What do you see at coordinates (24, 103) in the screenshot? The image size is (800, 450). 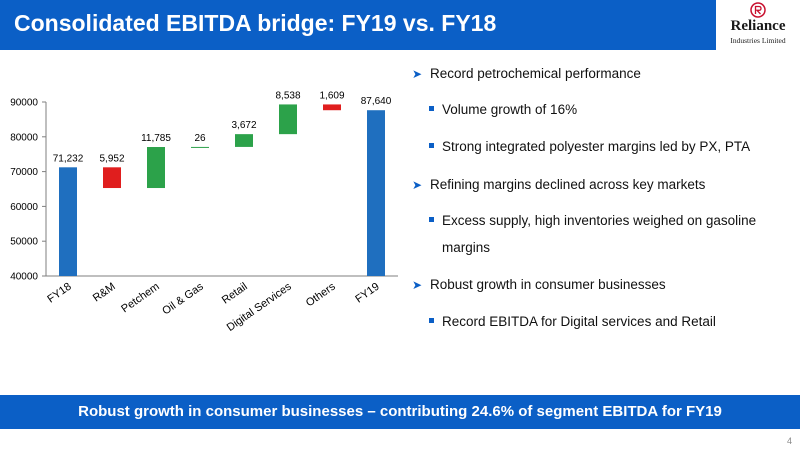 I see `y-tick-label: 90000` at bounding box center [24, 103].